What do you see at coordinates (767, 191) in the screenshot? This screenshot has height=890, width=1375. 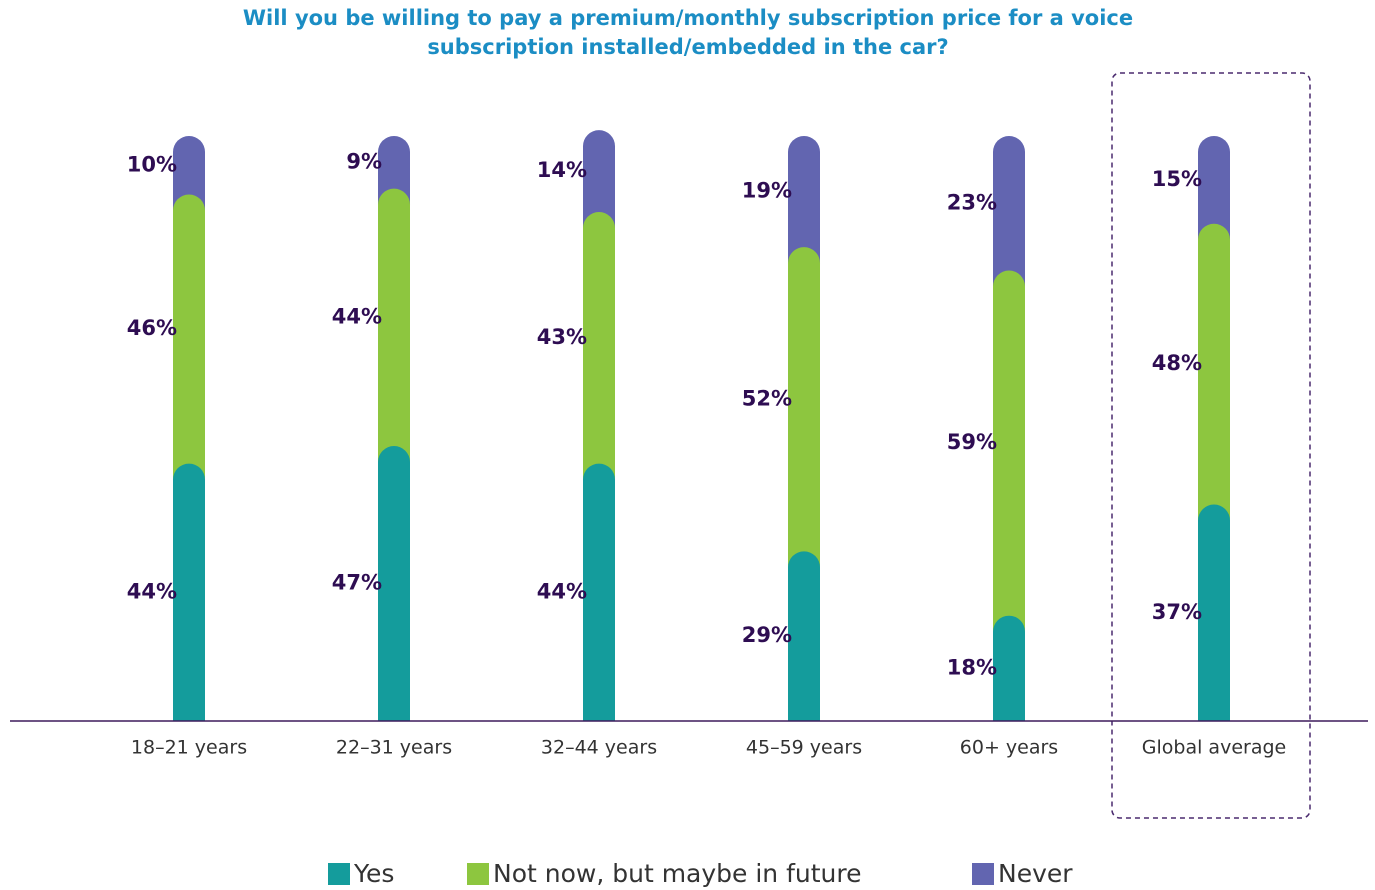 I see `value-label: 19%` at bounding box center [767, 191].